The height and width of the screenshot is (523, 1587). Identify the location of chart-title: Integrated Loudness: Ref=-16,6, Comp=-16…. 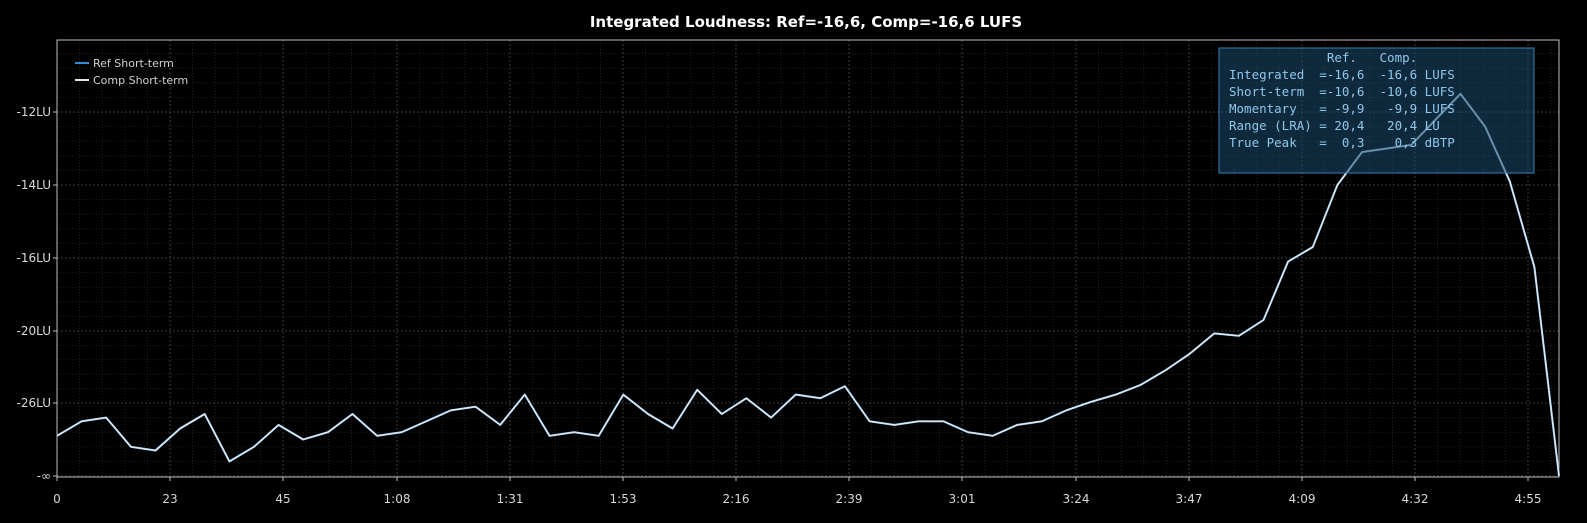
(806, 22).